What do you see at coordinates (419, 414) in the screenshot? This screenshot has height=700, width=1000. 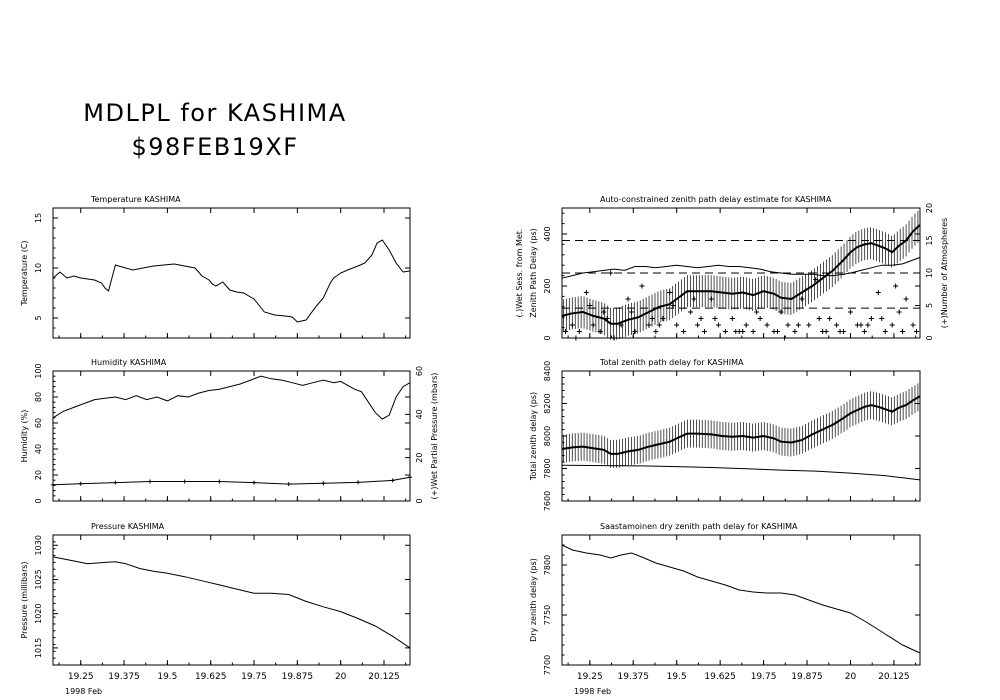 I see `y2-tick-label: 40` at bounding box center [419, 414].